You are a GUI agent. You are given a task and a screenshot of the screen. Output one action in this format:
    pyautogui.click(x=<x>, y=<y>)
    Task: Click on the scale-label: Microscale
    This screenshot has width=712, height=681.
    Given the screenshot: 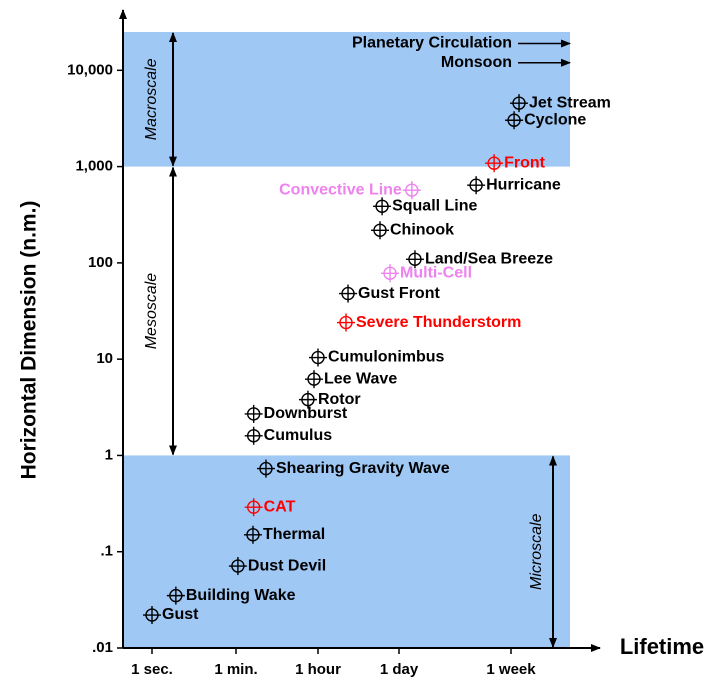 What is the action you would take?
    pyautogui.click(x=536, y=551)
    